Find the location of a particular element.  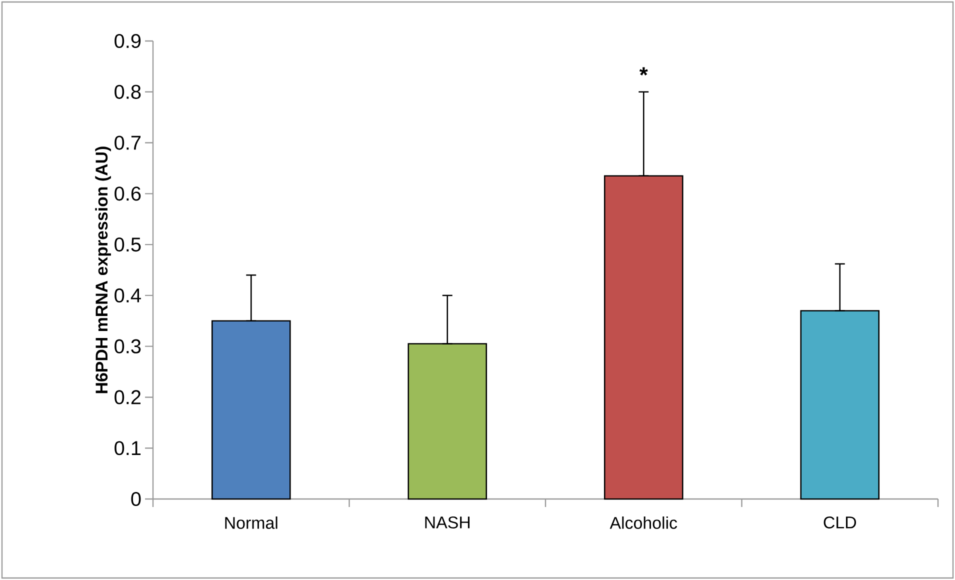

x-tick-label: CLD is located at coordinates (840, 522).